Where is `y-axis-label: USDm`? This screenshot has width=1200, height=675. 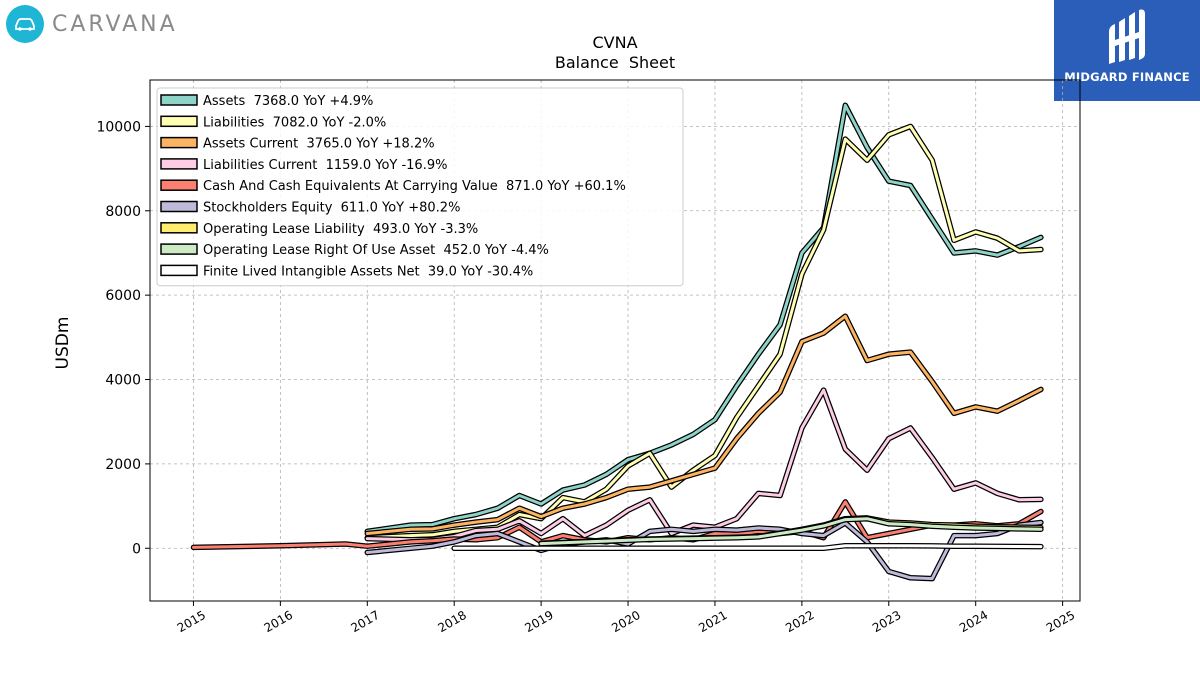 y-axis-label: USDm is located at coordinates (63, 343).